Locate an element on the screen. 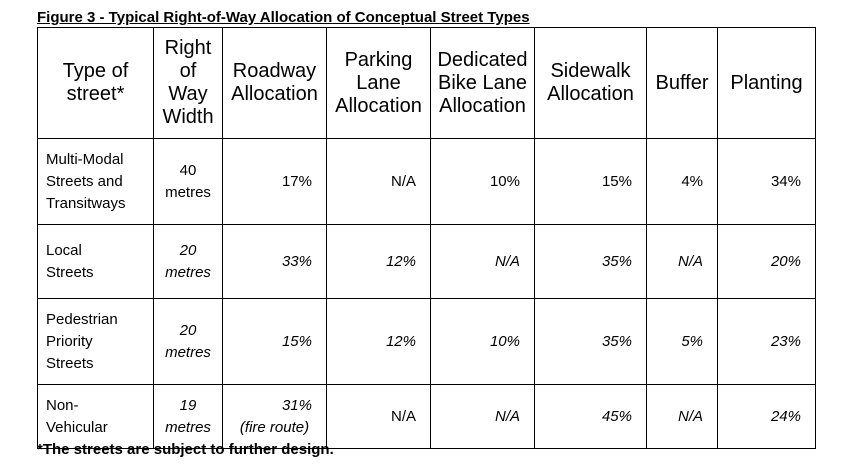 The image size is (868, 467). row-width-cell: 40 metres is located at coordinates (188, 181).